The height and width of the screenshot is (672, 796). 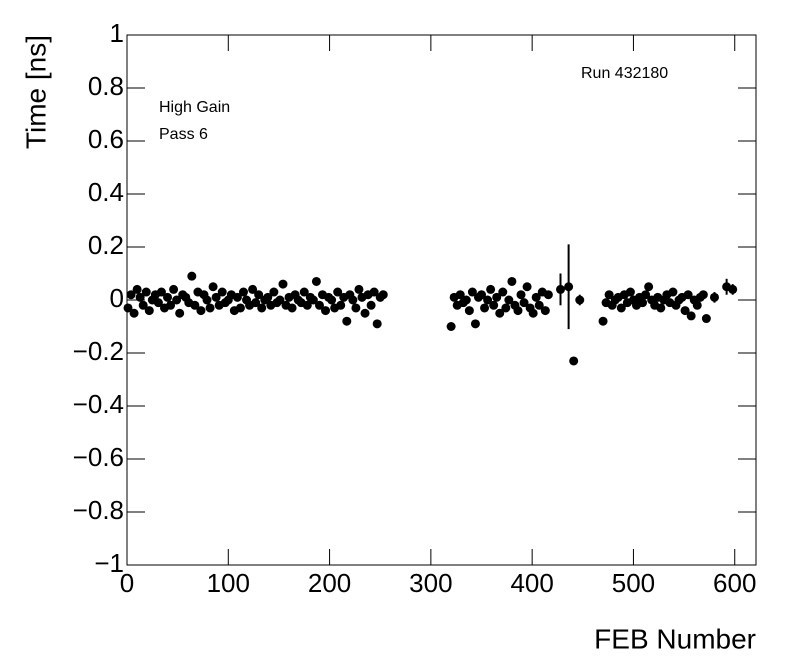 What do you see at coordinates (117, 298) in the screenshot?
I see `y-tick-label: 0` at bounding box center [117, 298].